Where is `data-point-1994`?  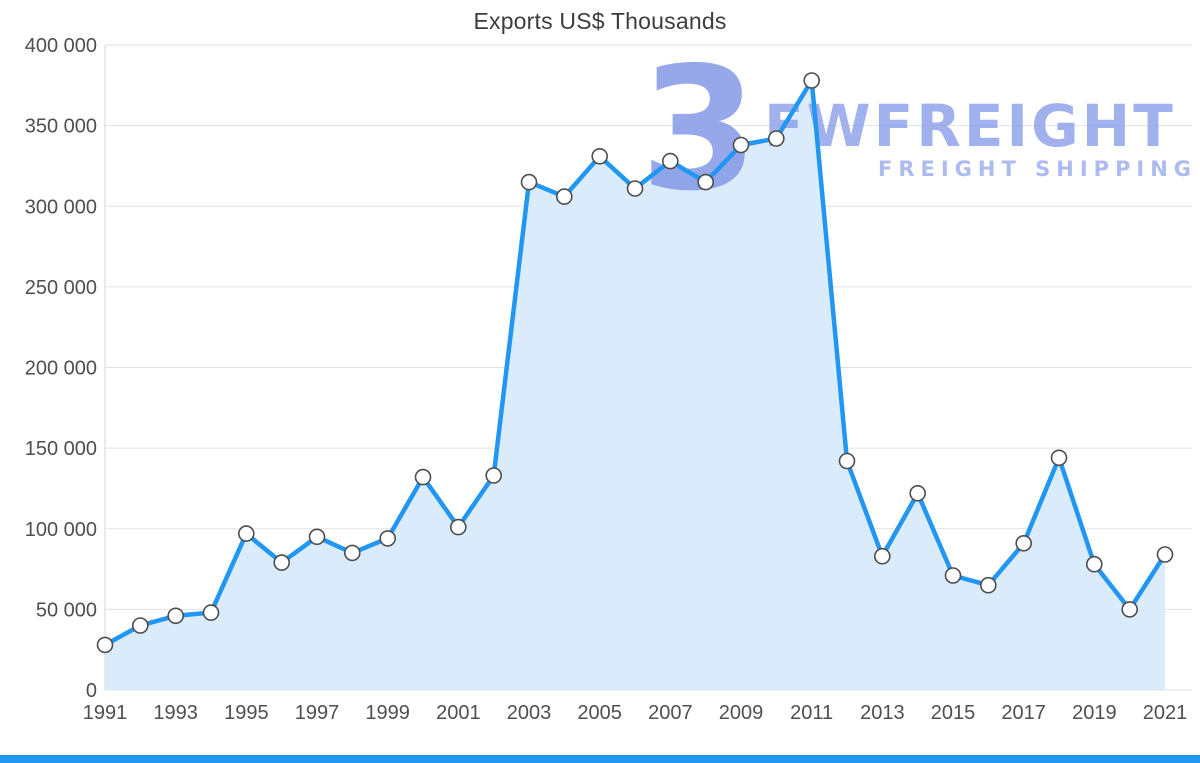
data-point-1994 is located at coordinates (211, 612).